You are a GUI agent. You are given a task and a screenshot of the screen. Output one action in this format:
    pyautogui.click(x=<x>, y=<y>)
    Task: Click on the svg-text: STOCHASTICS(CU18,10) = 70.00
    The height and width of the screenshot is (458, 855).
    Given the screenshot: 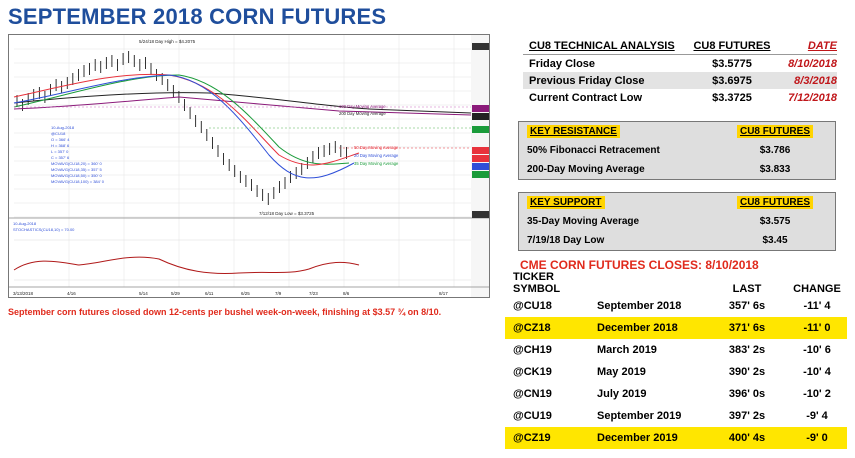 What is the action you would take?
    pyautogui.click(x=44, y=229)
    